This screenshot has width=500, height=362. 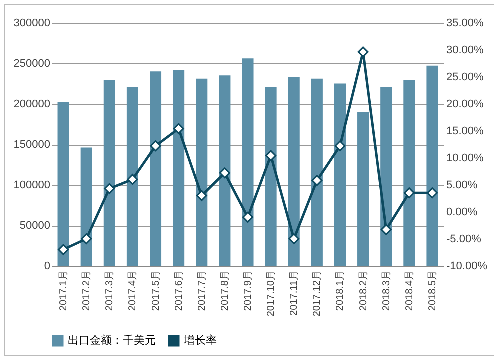 What do you see at coordinates (202, 291) in the screenshot?
I see `x-tick-label: 2017.7月` at bounding box center [202, 291].